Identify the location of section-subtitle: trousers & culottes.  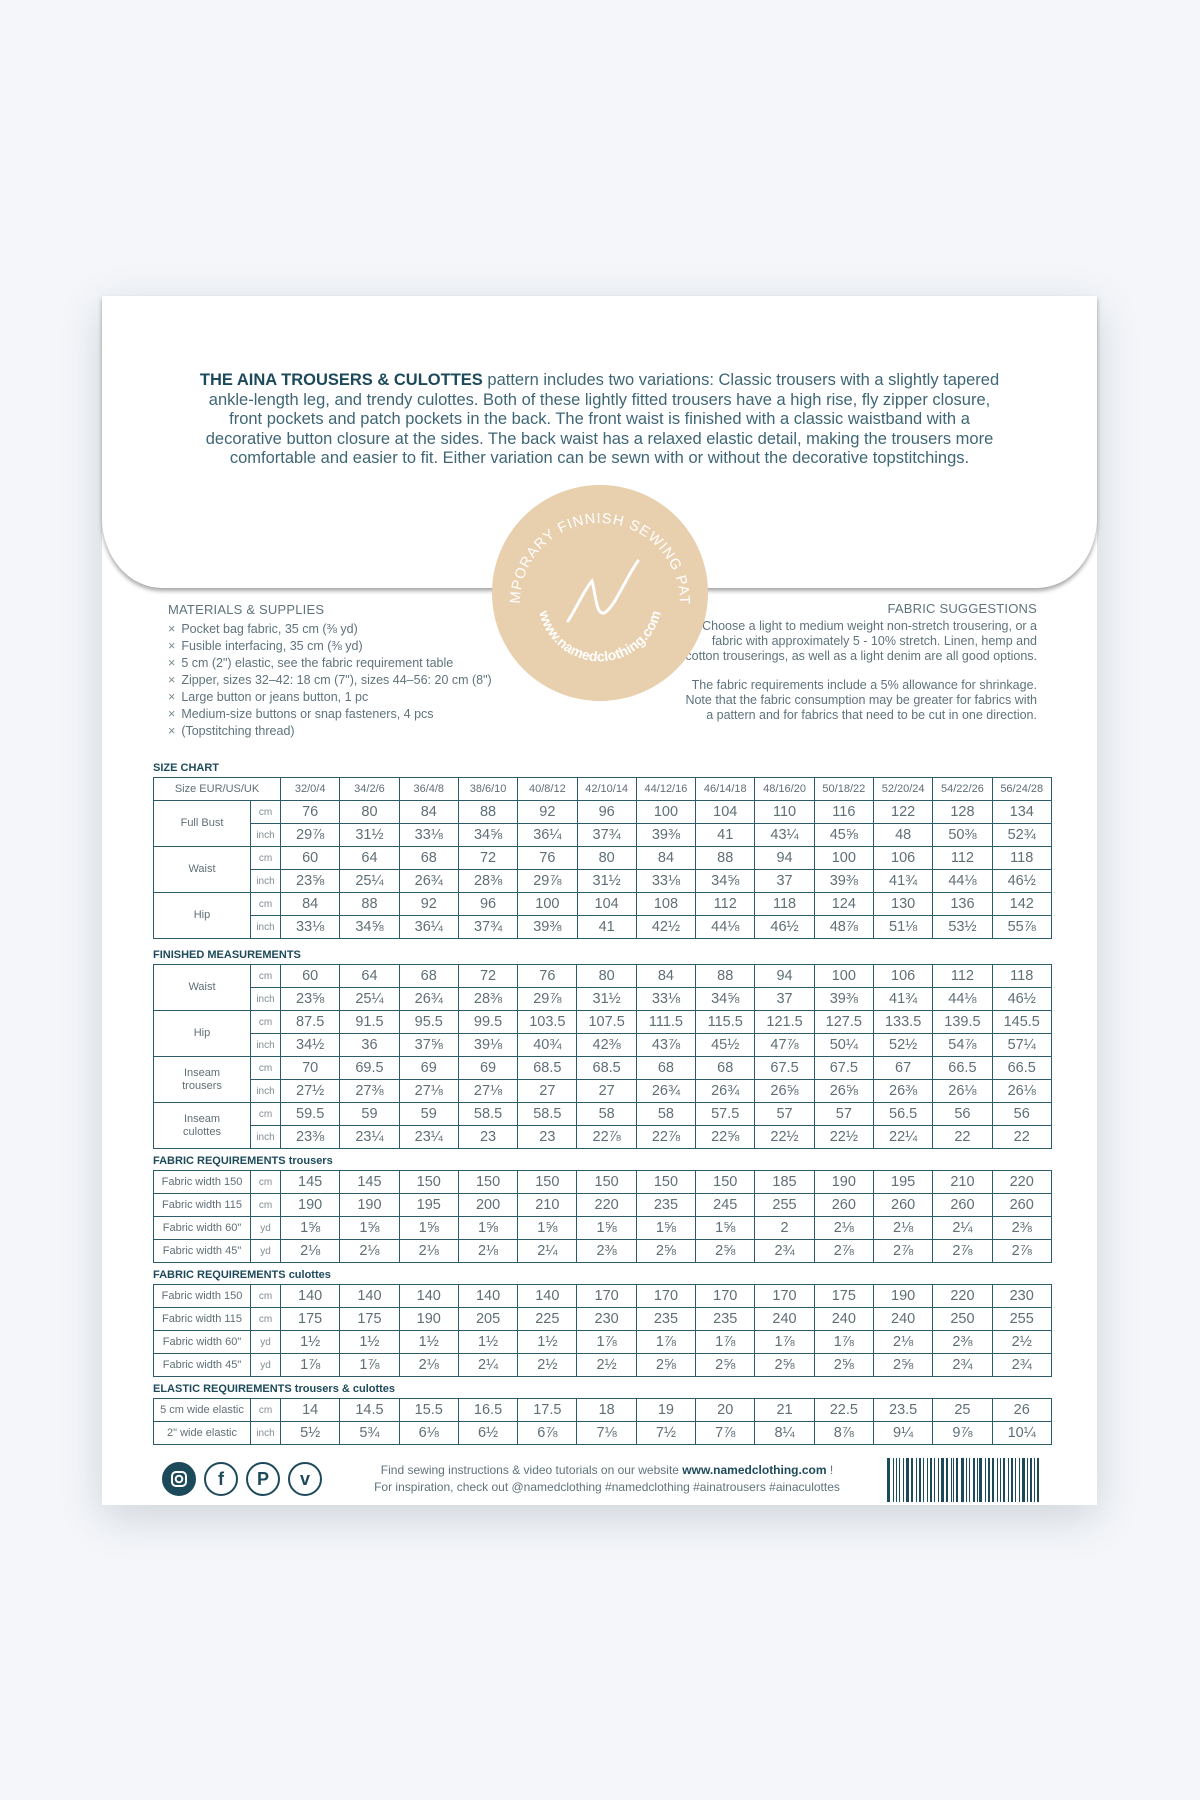
(345, 1389).